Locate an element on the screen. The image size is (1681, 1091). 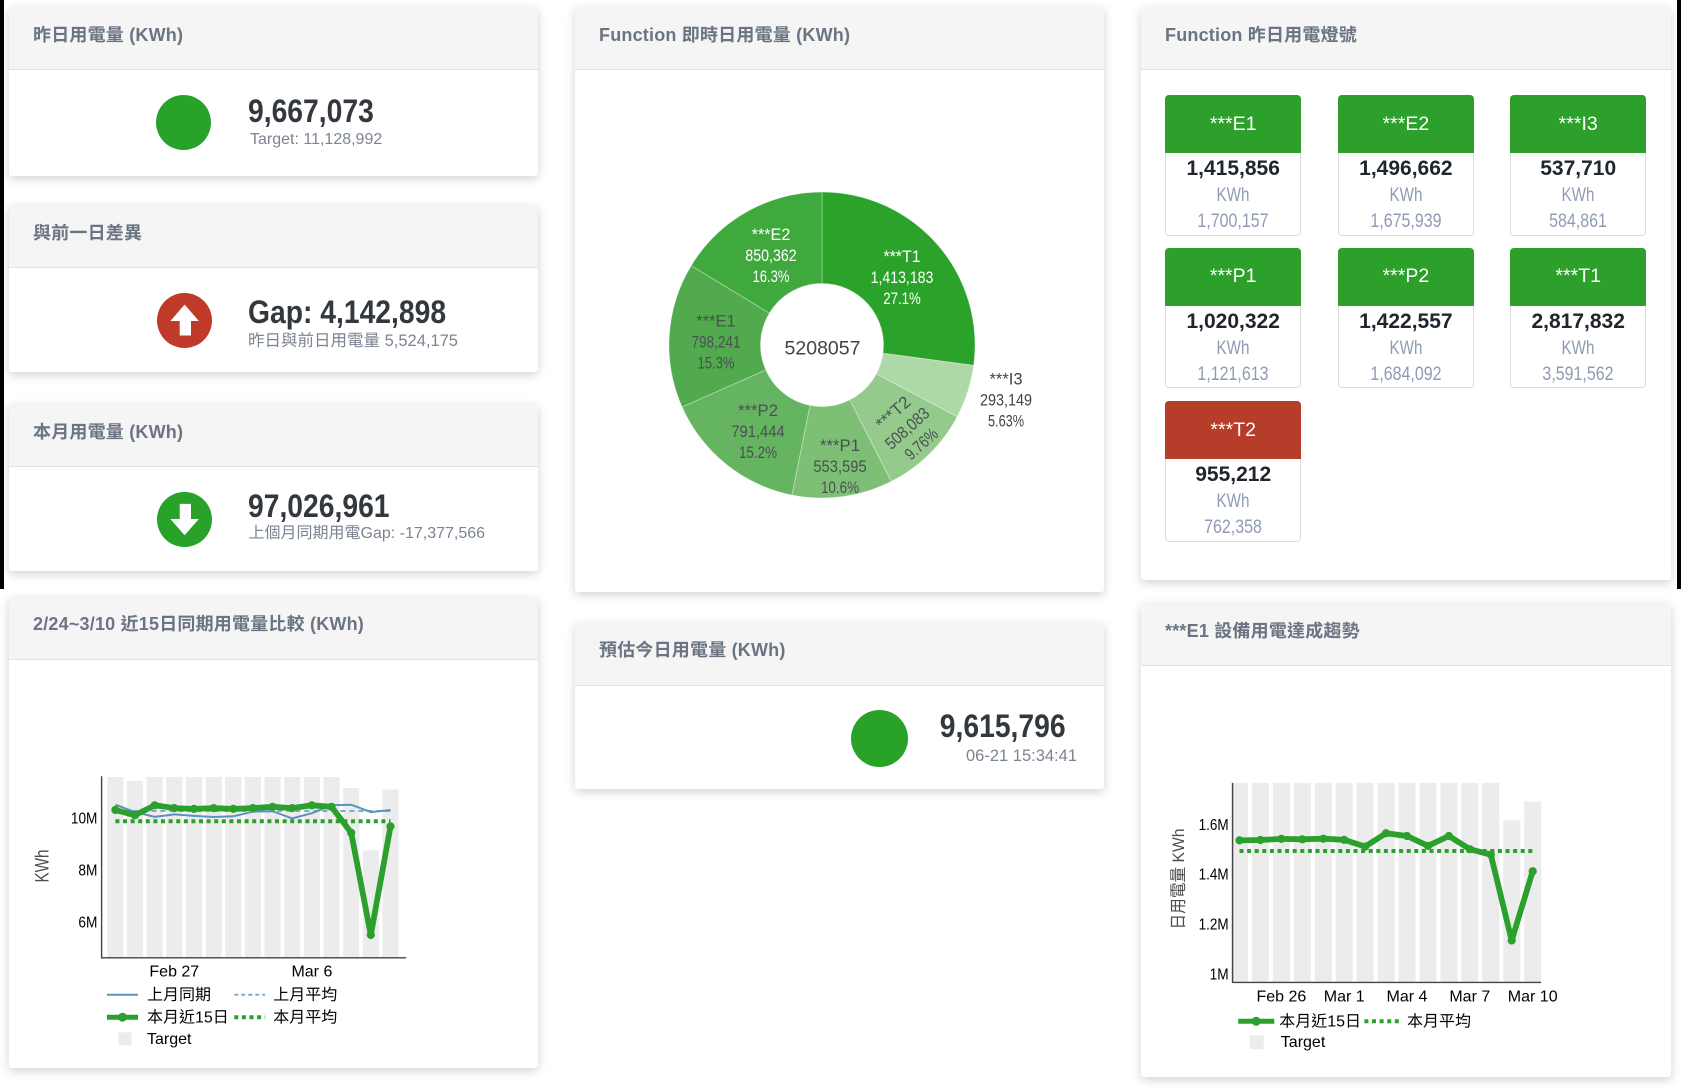
svg-text: 791,444 is located at coordinates (757, 431).